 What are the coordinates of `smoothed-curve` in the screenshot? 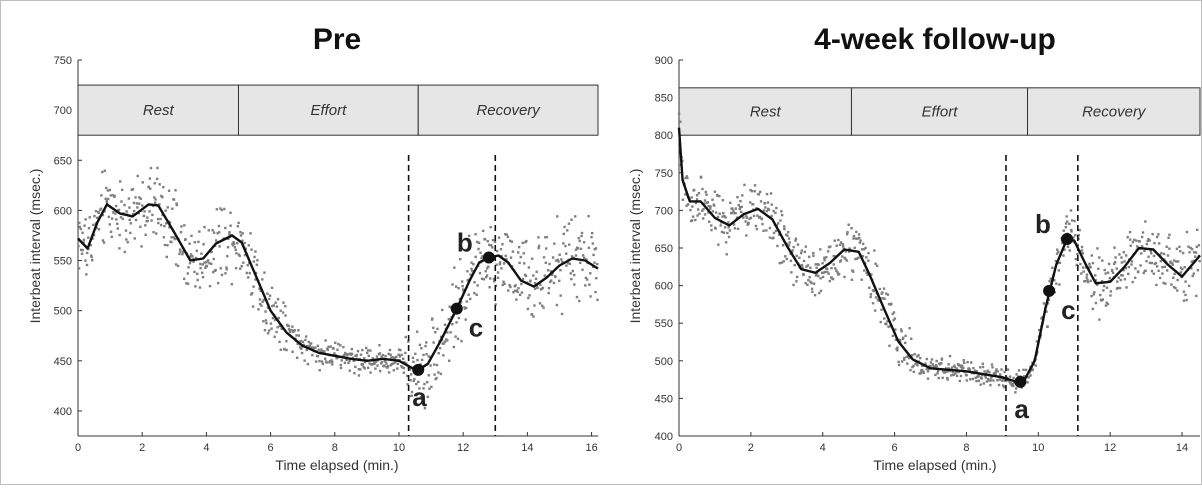 It's located at (338, 287).